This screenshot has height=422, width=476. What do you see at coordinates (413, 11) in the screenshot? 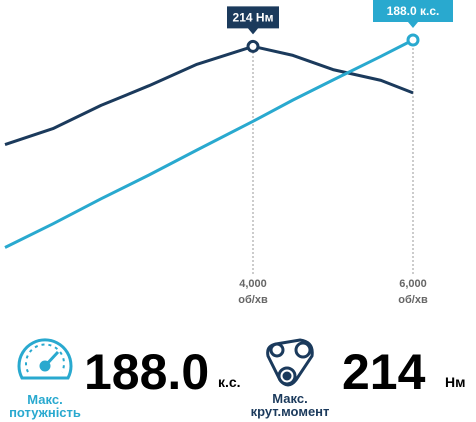
I see `callout-label: 188.0 к.с.` at bounding box center [413, 11].